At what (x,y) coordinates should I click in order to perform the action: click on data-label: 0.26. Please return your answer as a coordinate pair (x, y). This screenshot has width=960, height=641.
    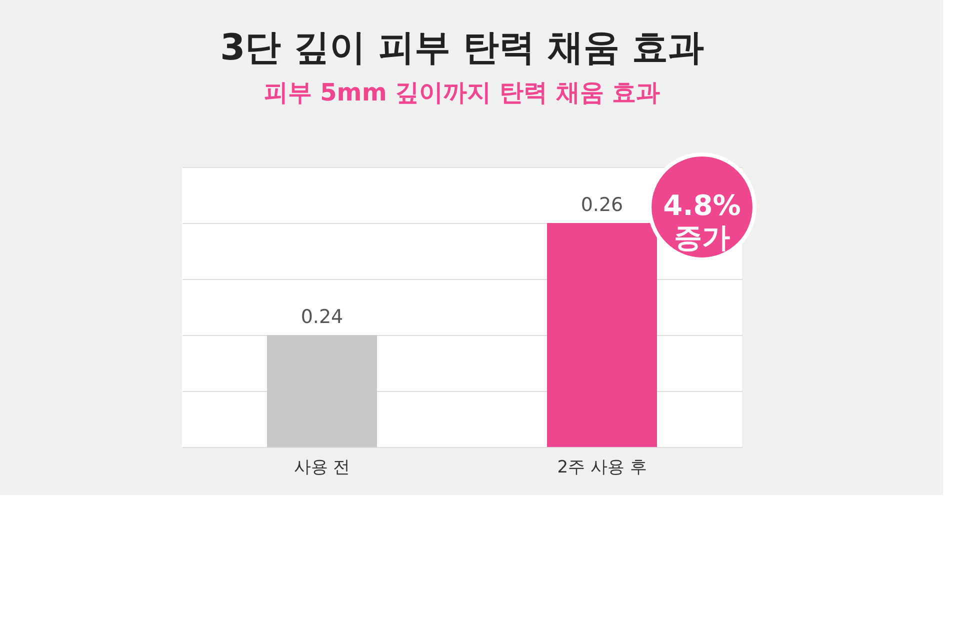
    Looking at the image, I should click on (602, 205).